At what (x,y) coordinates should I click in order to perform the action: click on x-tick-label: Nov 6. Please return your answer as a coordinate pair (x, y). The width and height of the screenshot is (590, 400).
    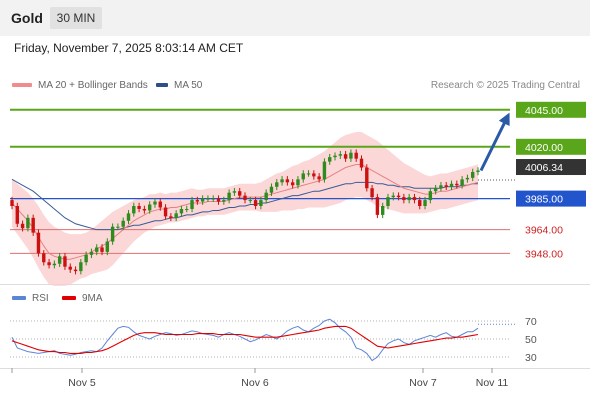
    Looking at the image, I should click on (255, 383).